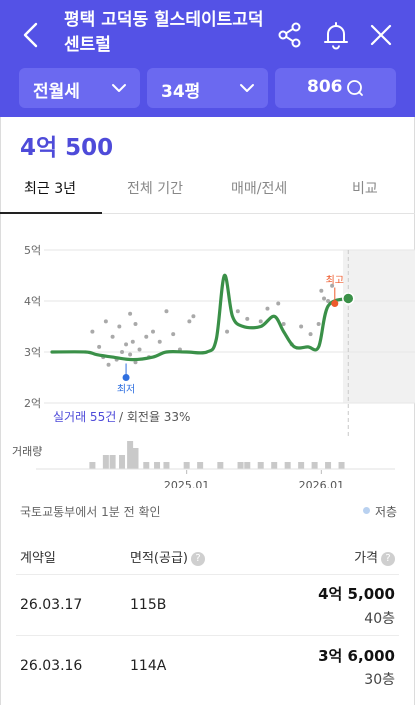  Describe the element at coordinates (154, 417) in the screenshot. I see `turnover-rate: / 회전율 33%` at that location.